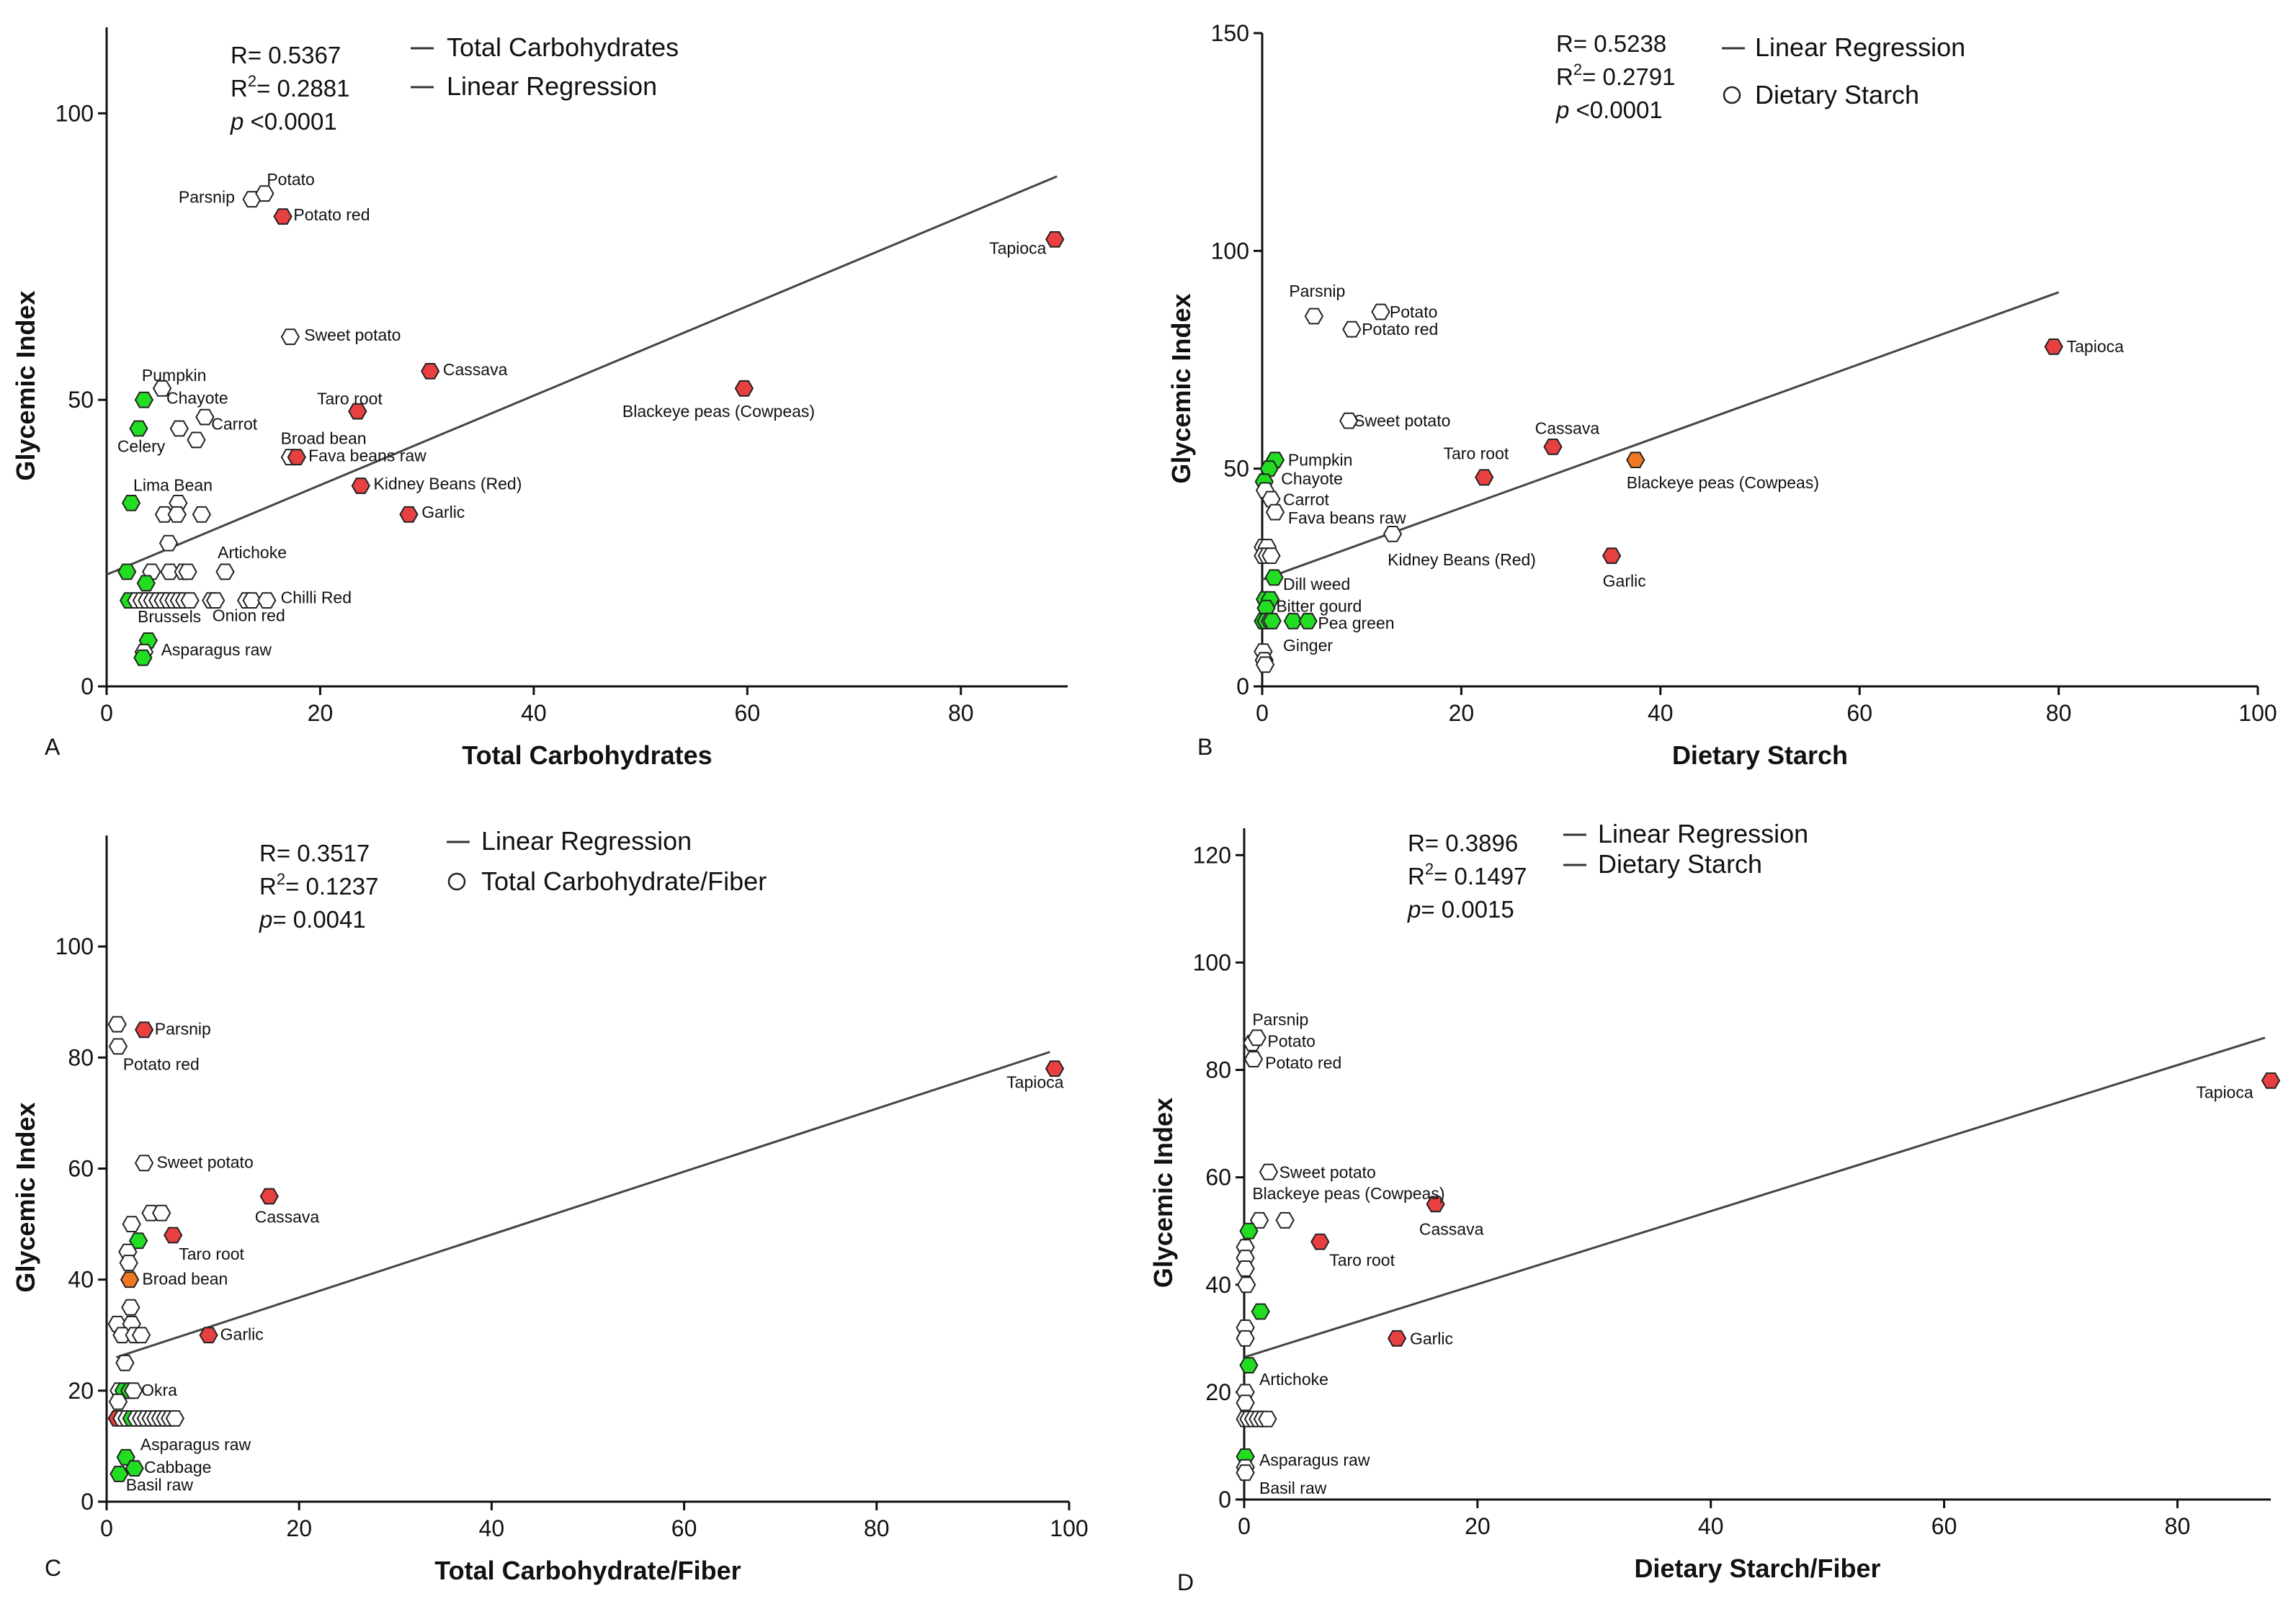 This screenshot has width=2296, height=1609. Describe the element at coordinates (185, 1279) in the screenshot. I see `point-label: Broad bean` at that location.